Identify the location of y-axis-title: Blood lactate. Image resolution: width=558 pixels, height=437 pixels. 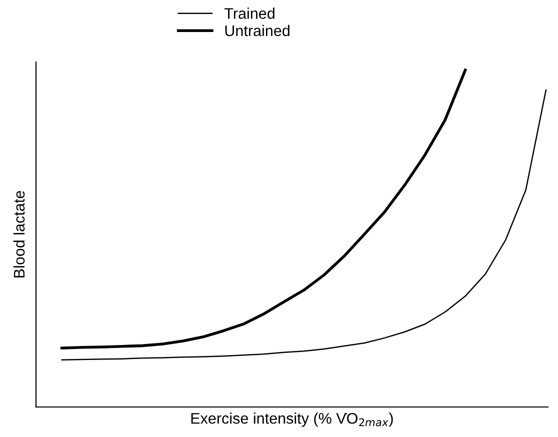
(19, 234).